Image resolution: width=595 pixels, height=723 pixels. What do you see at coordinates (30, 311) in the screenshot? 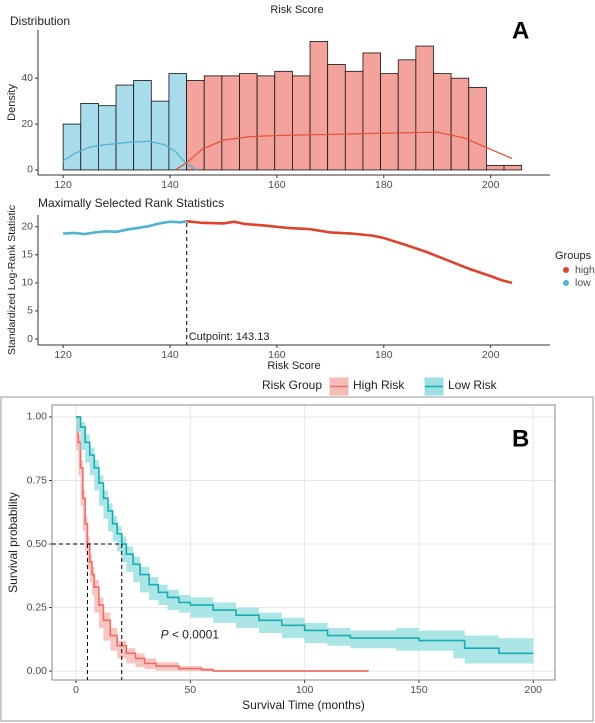
I see `y-tick-label: 5` at bounding box center [30, 311].